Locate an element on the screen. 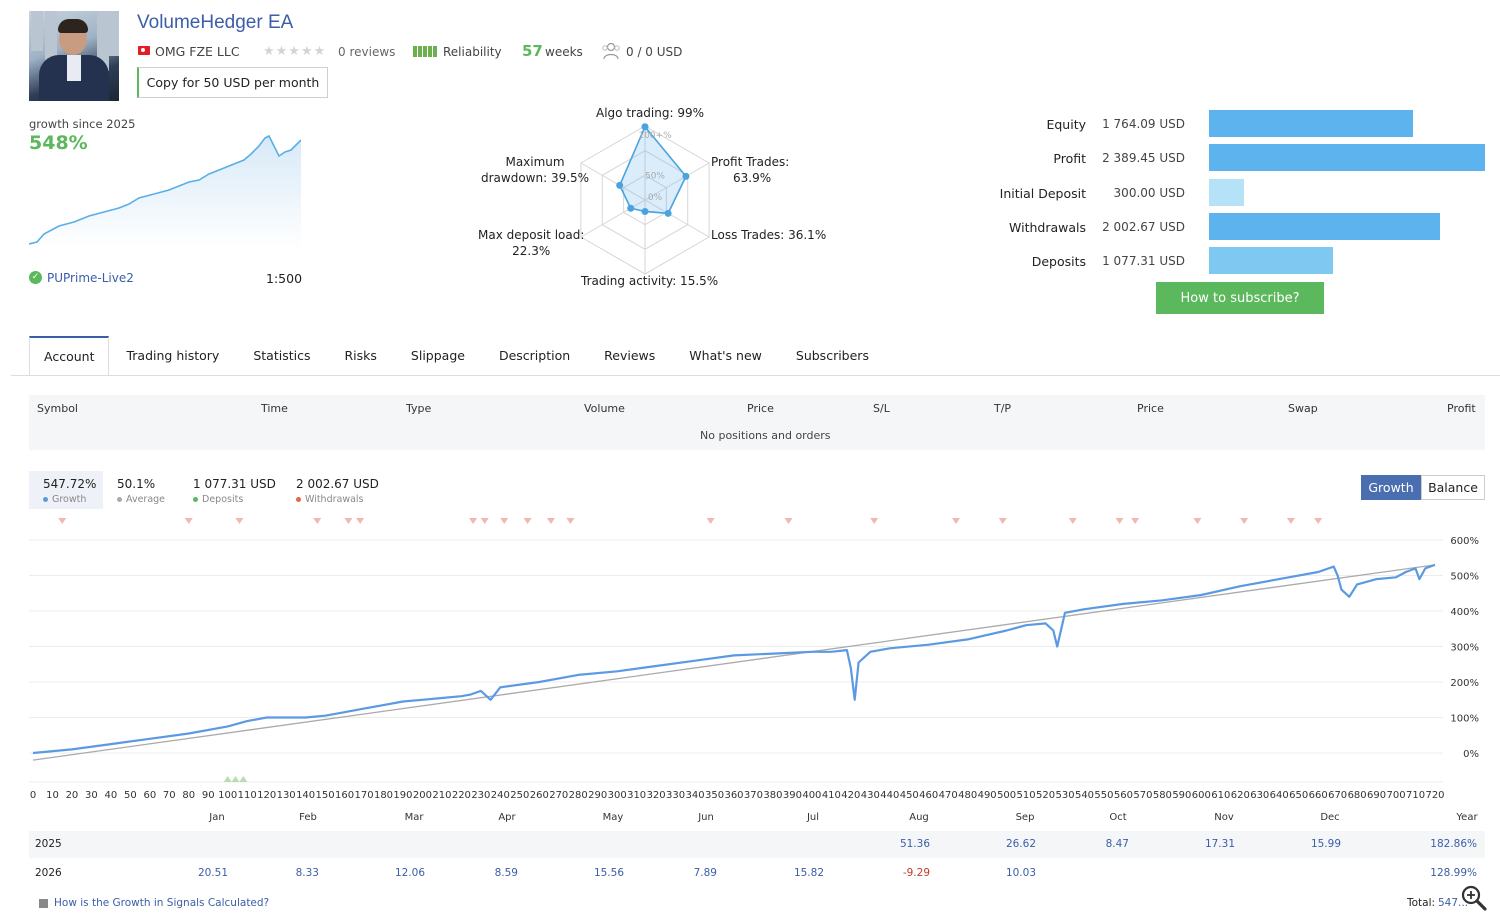  monthly-value: 26.62 is located at coordinates (1020, 844).